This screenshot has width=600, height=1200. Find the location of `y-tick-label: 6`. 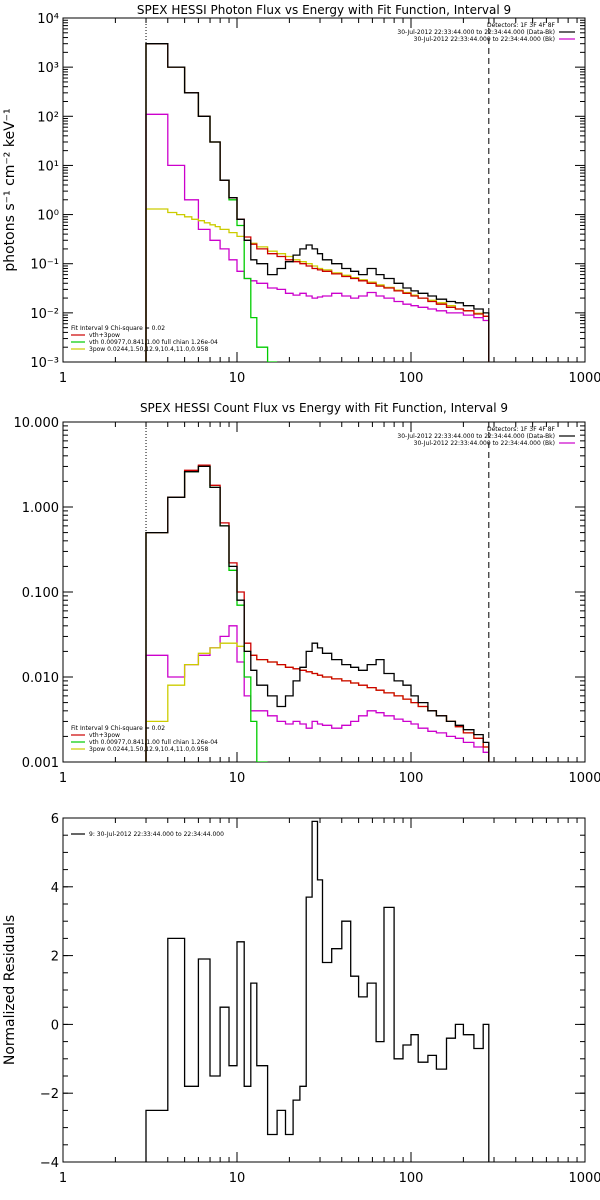

y-tick-label: 6 is located at coordinates (55, 819).